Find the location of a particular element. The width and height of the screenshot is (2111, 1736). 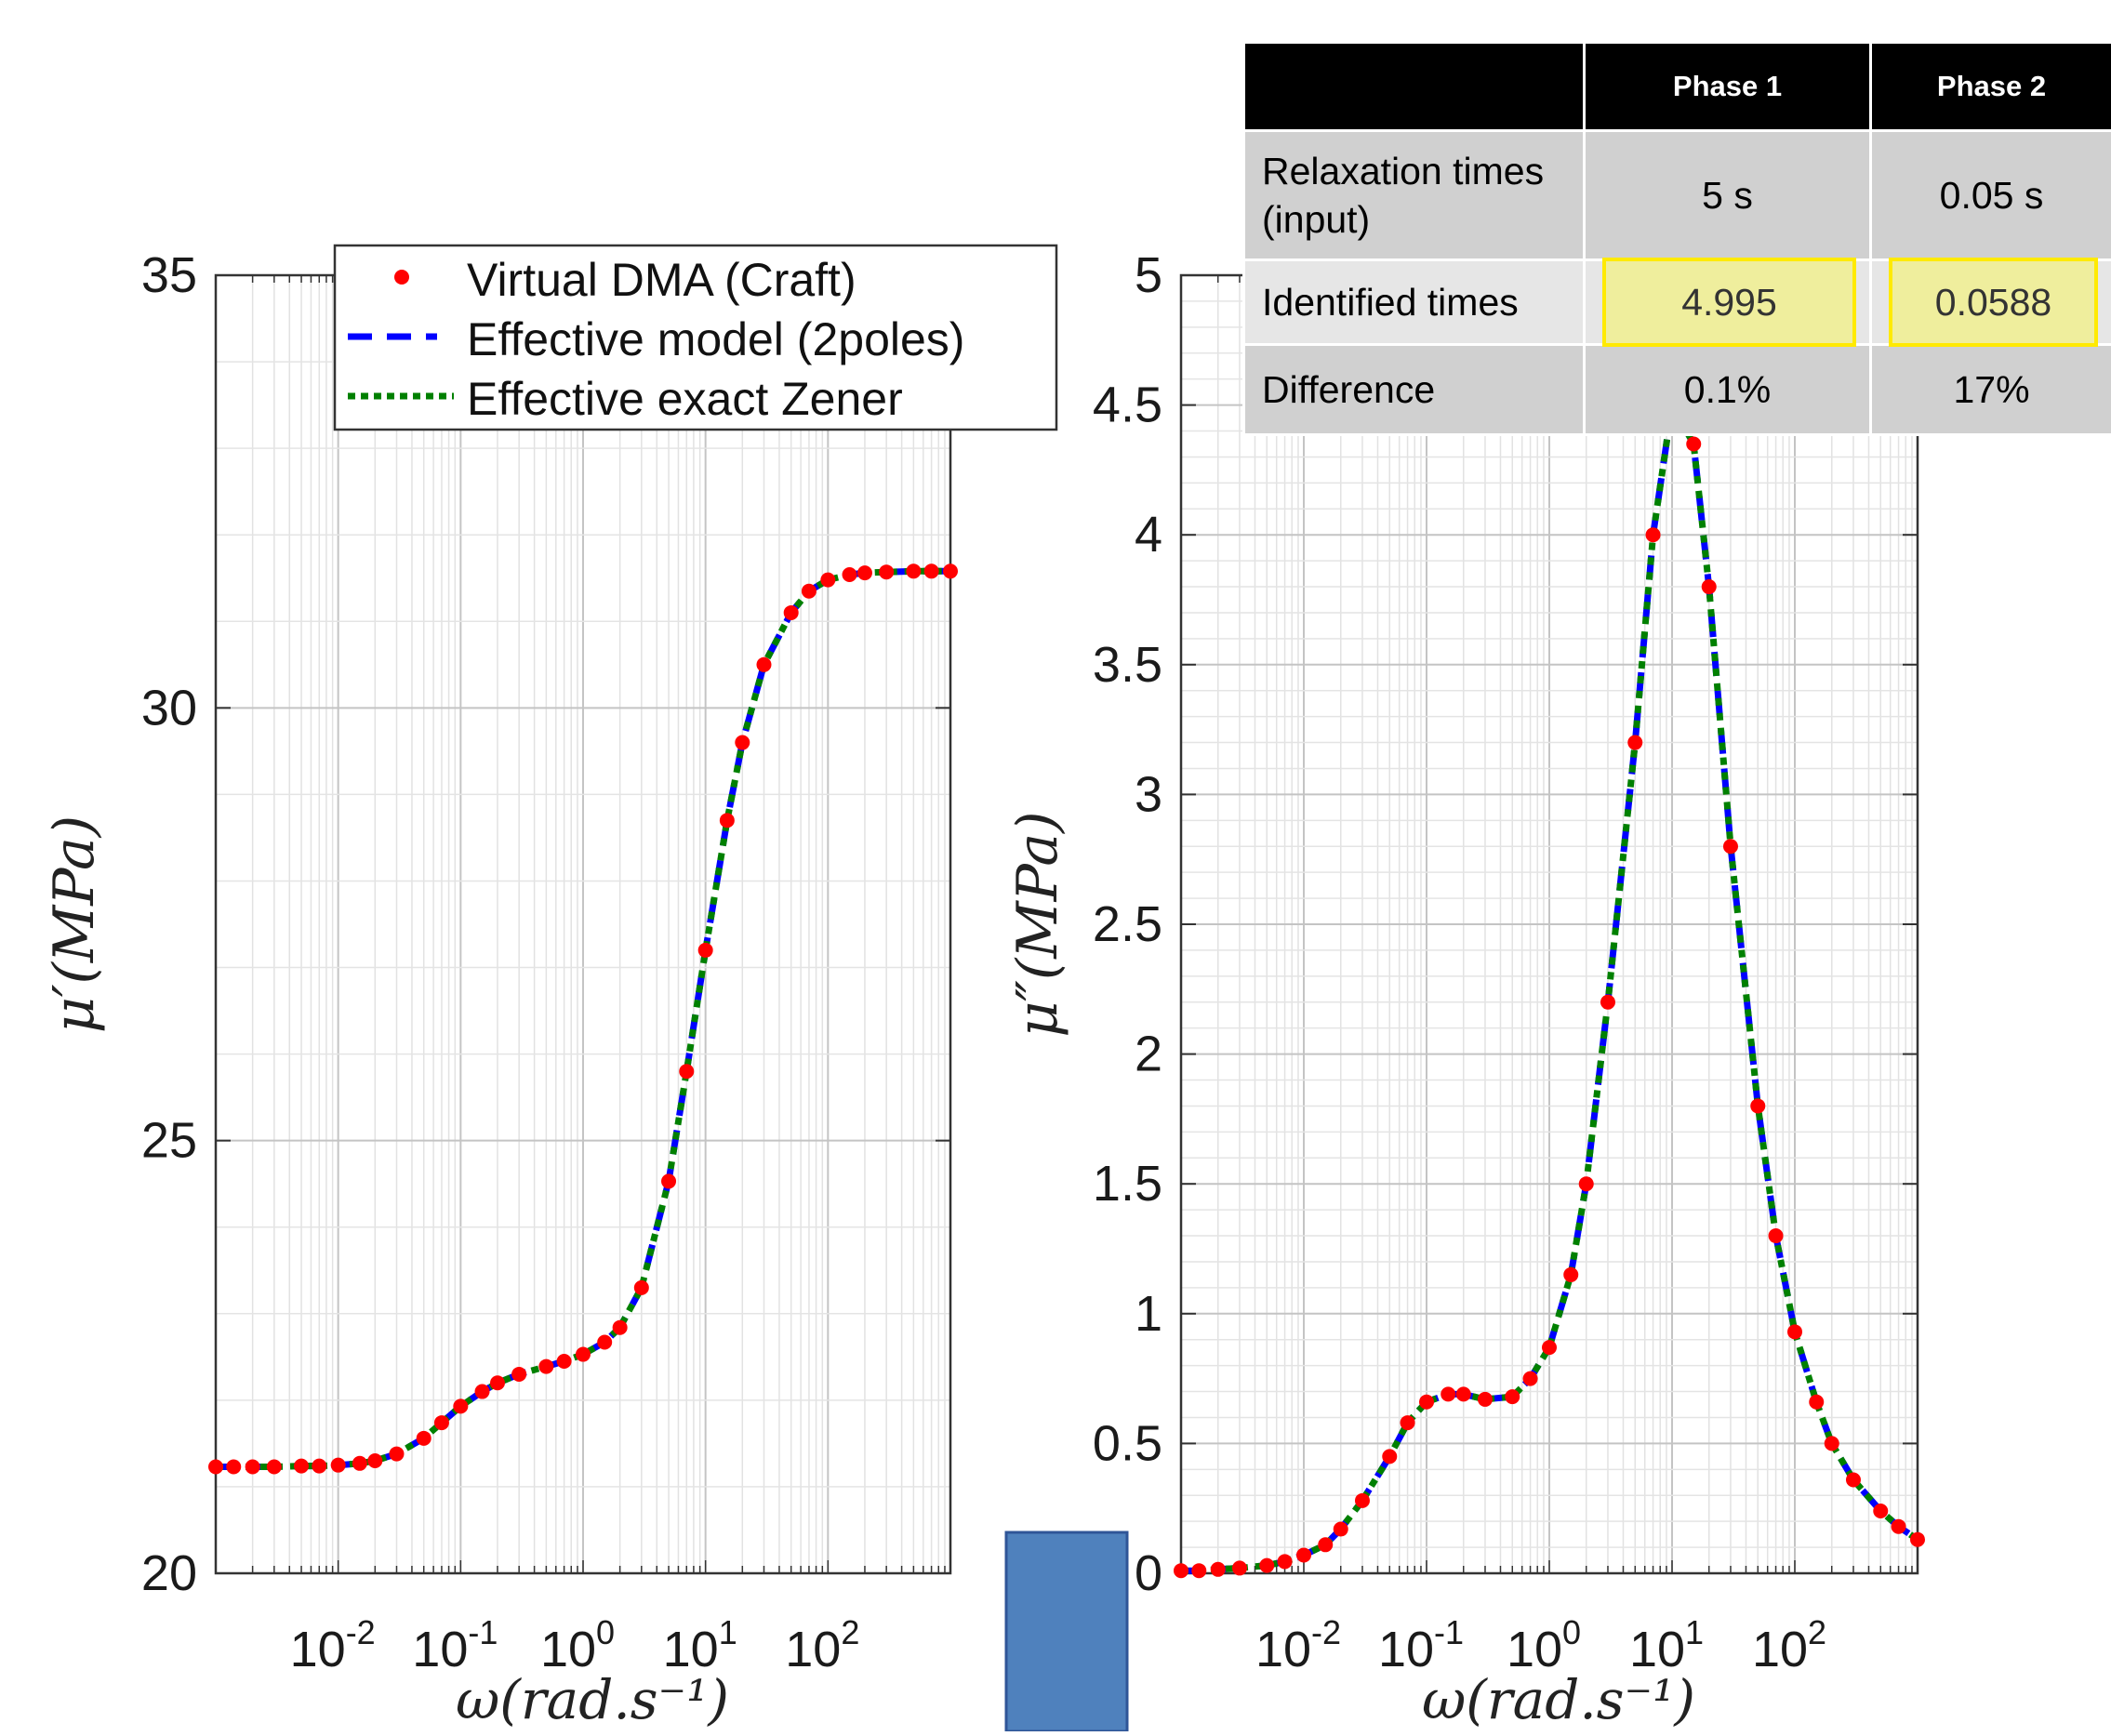

table-cell: 17% is located at coordinates (1991, 390).